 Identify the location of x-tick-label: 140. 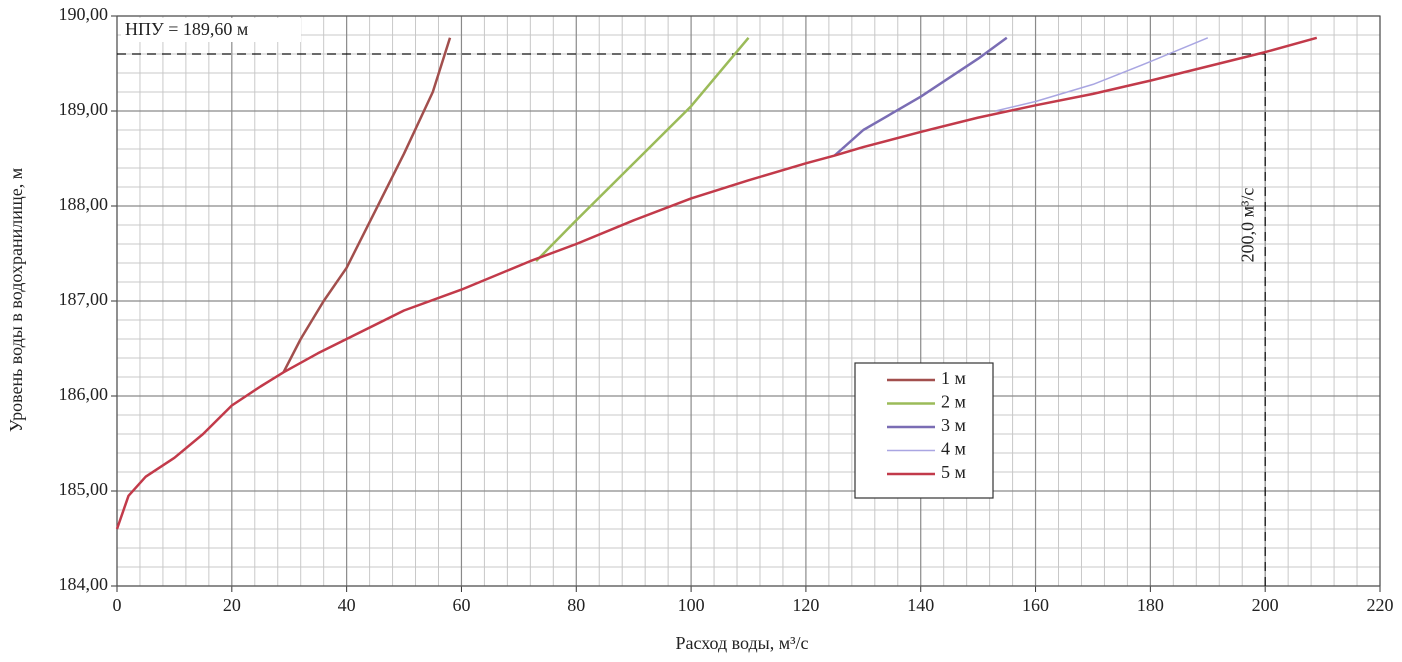
(920, 605).